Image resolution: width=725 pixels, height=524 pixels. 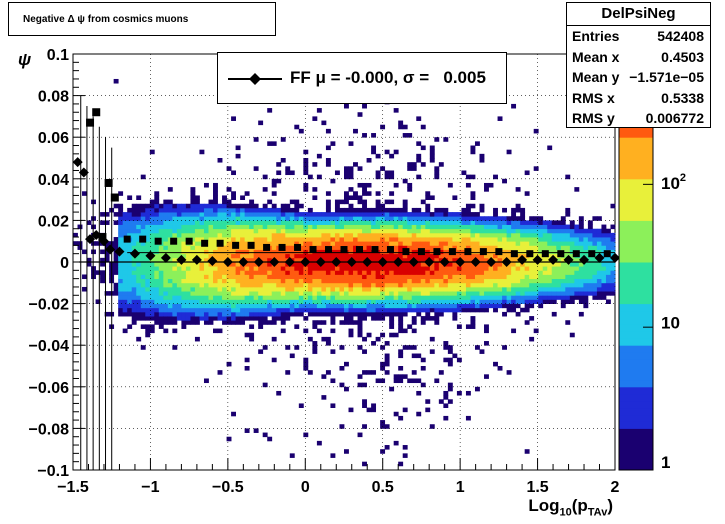 I want to click on stats-row-entries: Entries 542408, so click(x=638, y=36).